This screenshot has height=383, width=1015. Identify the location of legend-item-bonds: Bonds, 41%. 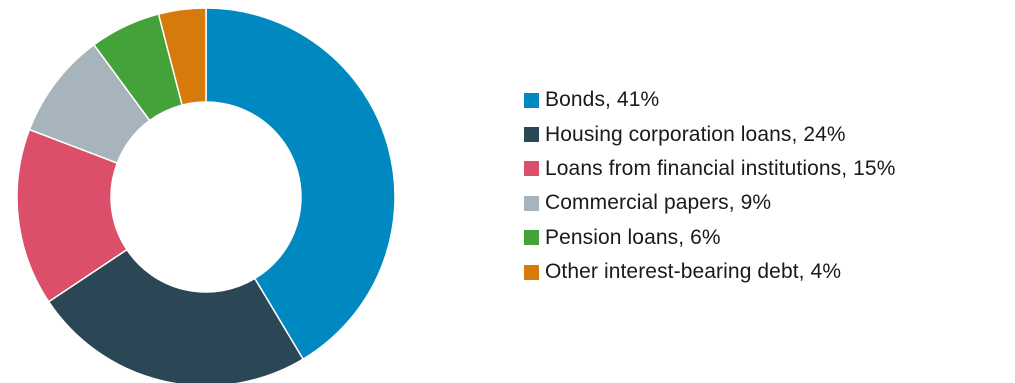
(709, 100).